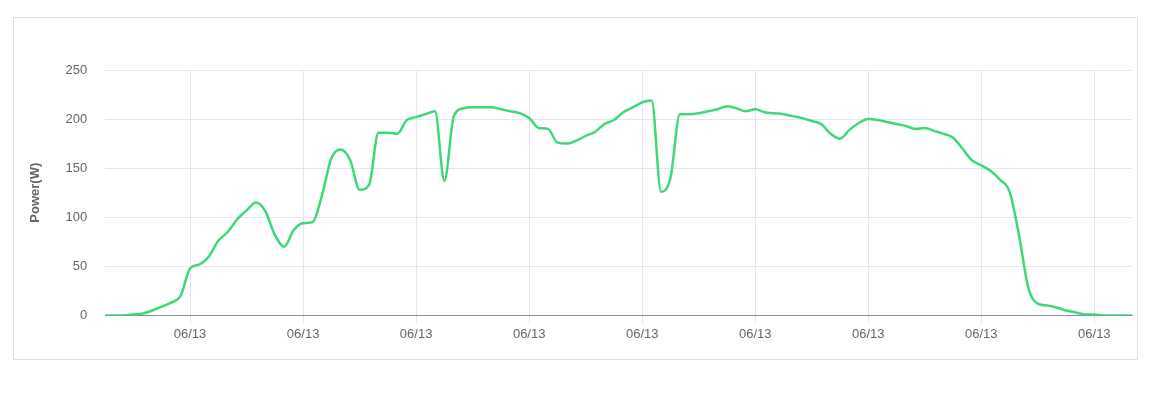 The image size is (1160, 407). Describe the element at coordinates (76, 118) in the screenshot. I see `y-tick-label: 200` at that location.